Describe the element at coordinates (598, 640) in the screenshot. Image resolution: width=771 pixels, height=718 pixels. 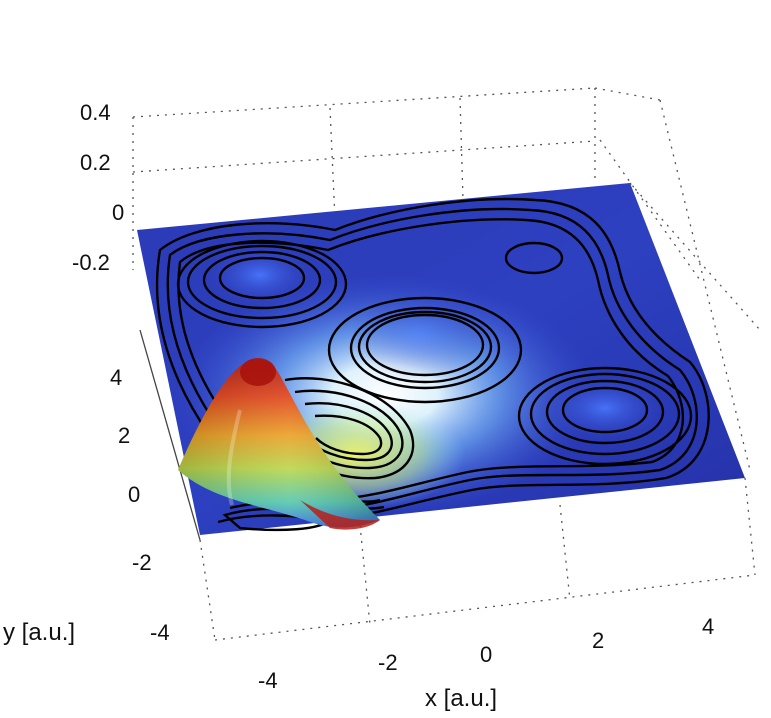
I see `x-tick-label: 2` at that location.